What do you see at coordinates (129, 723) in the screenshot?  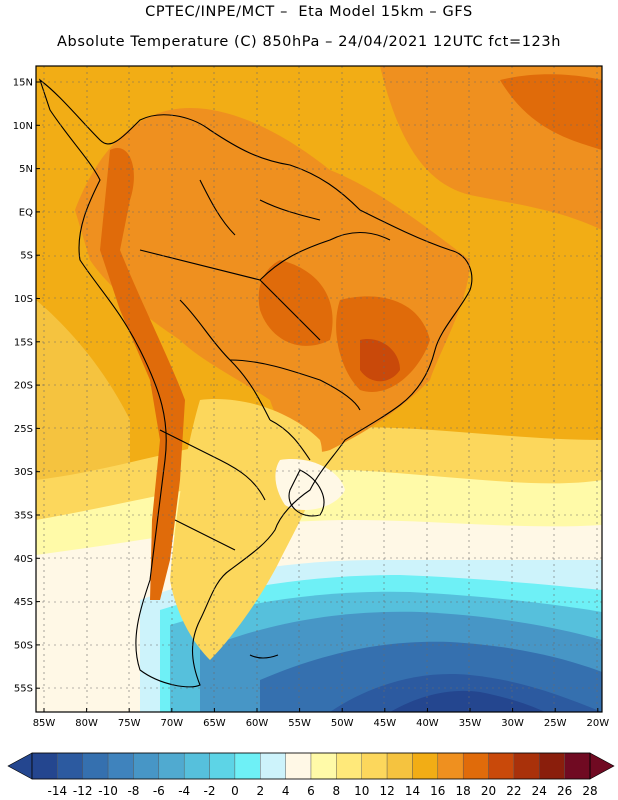 I see `lon-label: 75W` at bounding box center [129, 723].